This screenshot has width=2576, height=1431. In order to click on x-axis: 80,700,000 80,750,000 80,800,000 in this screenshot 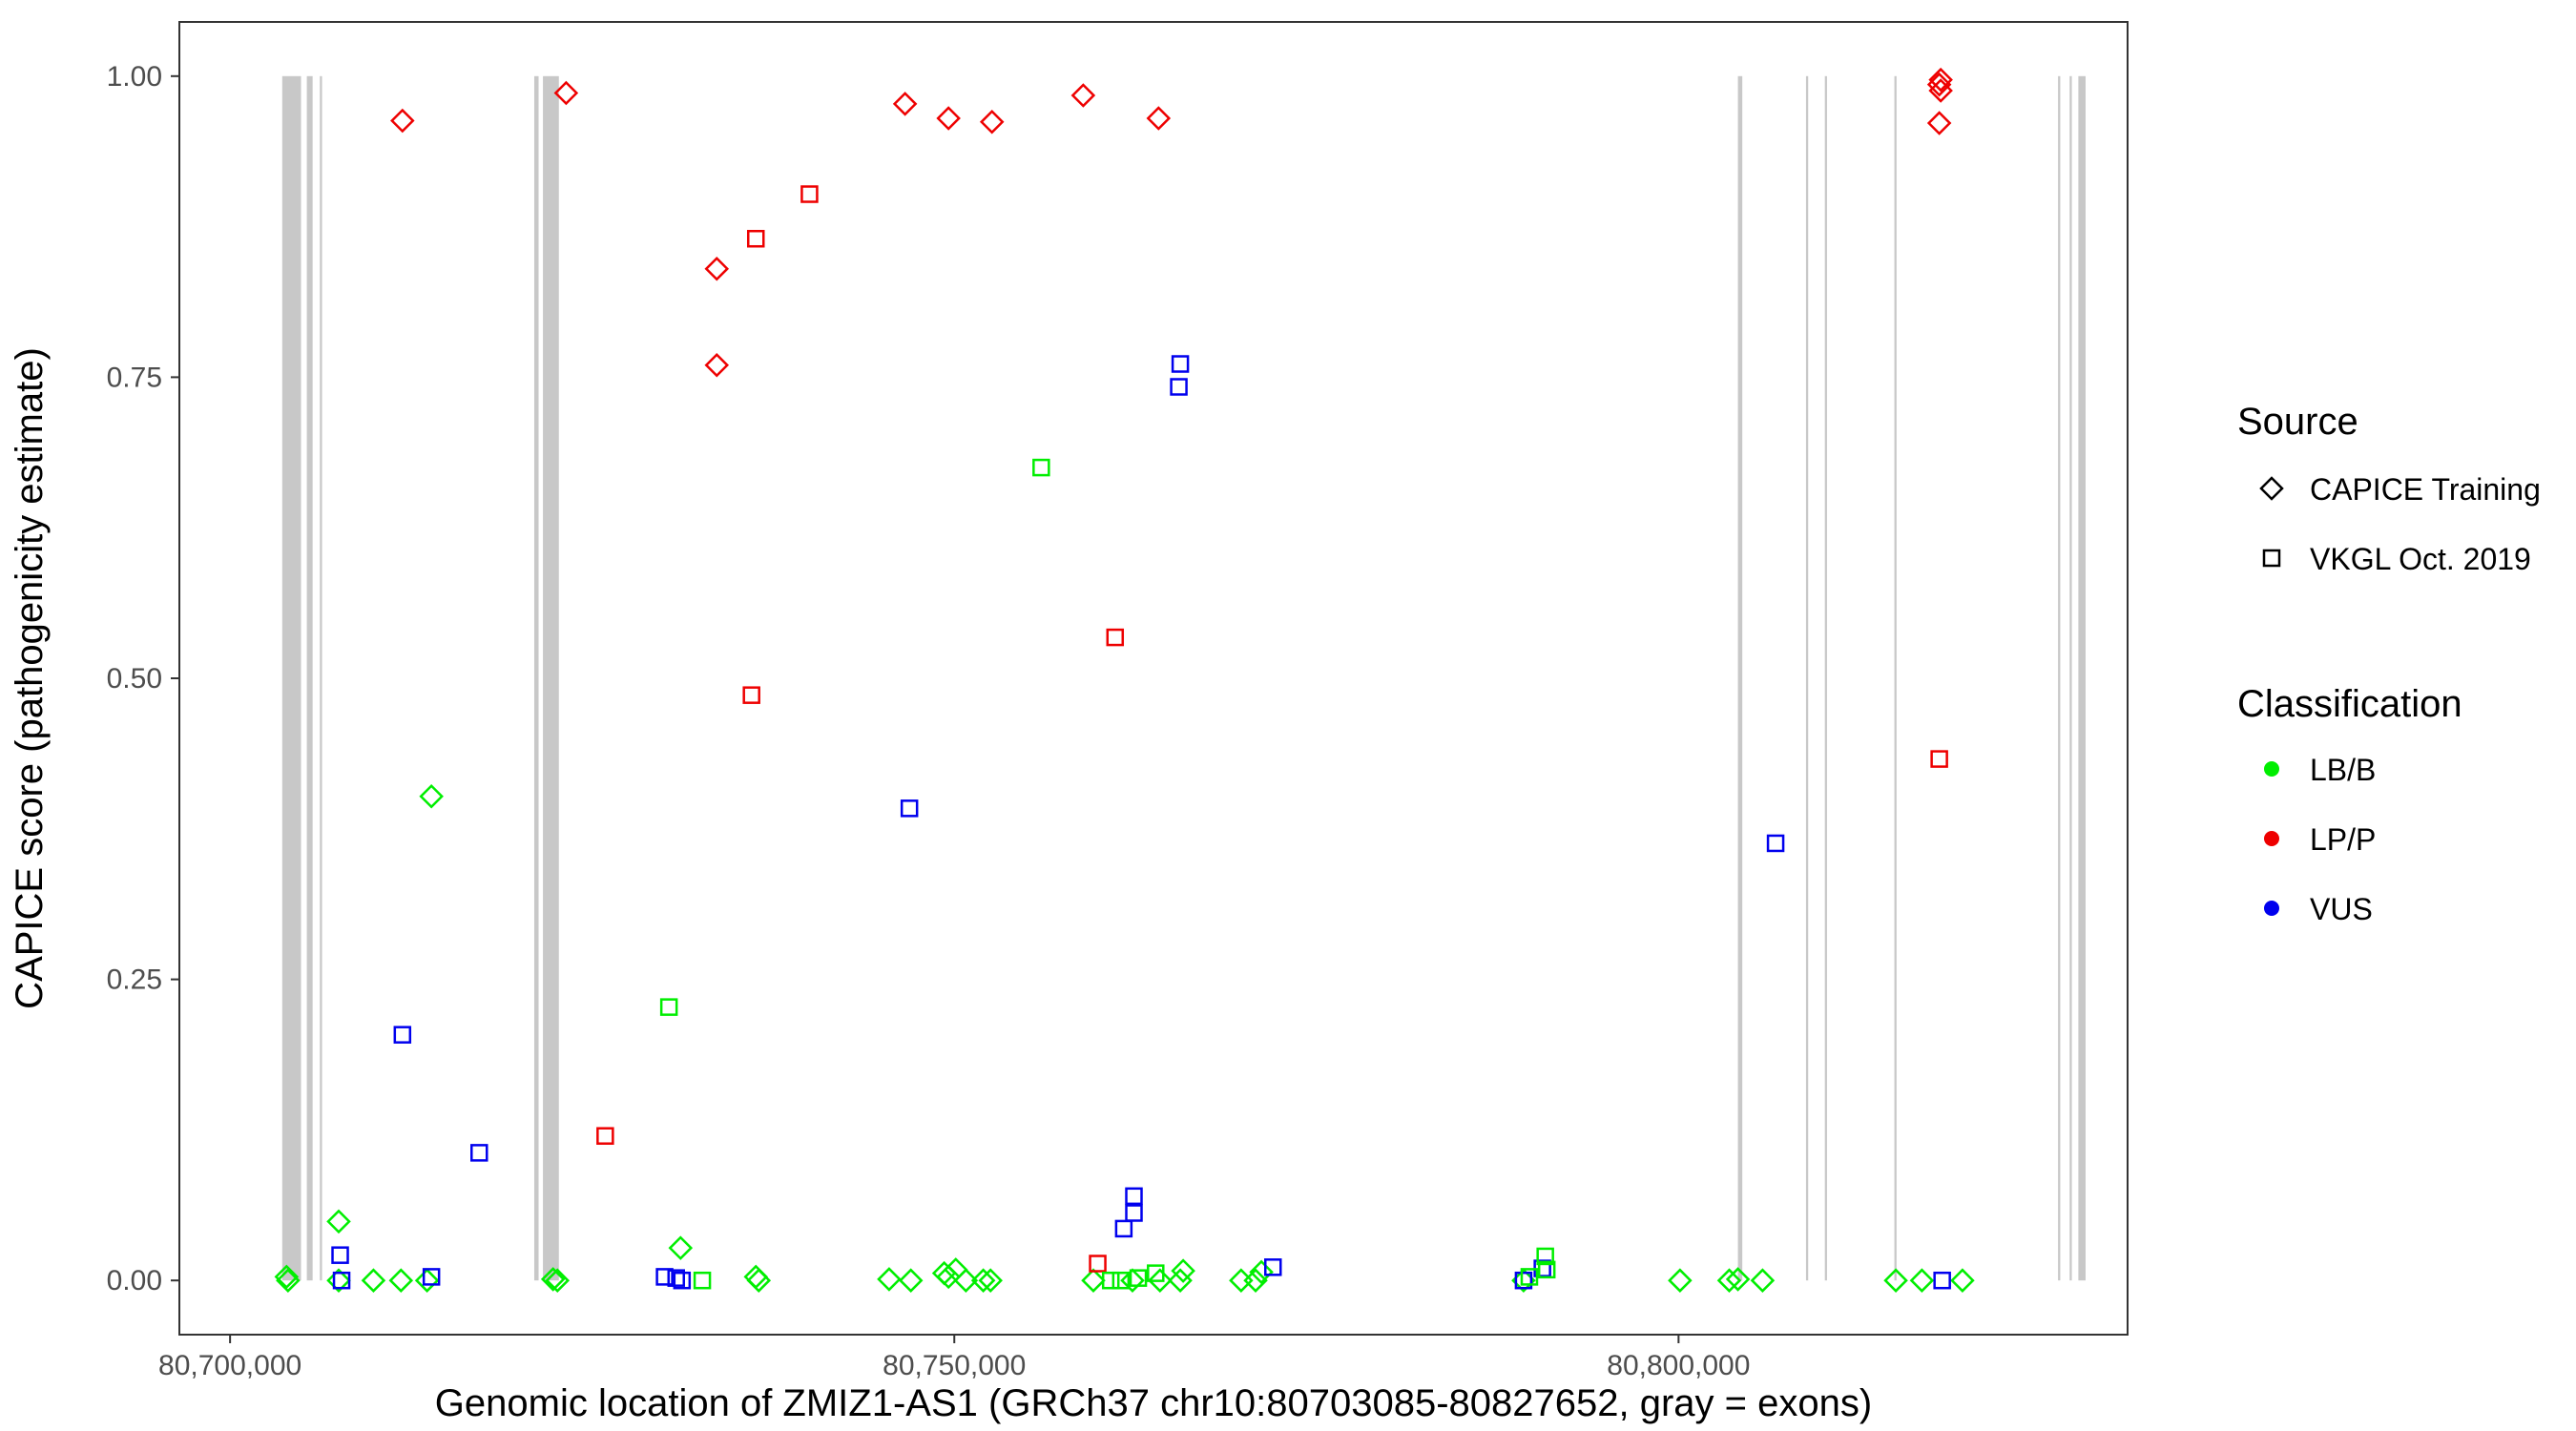, I will do `click(954, 1358)`.